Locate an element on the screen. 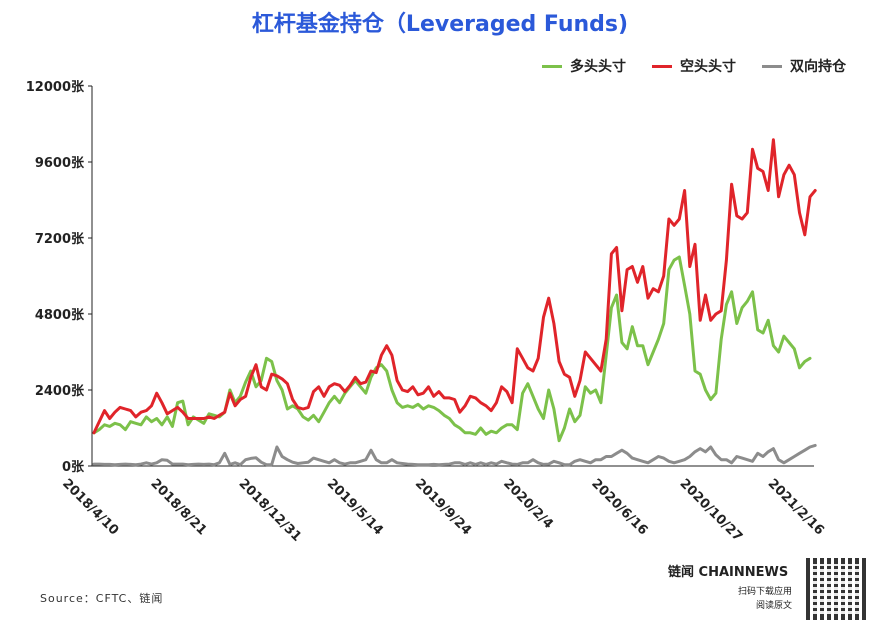  brand-caption: 扫码下载应用 阅读原文 is located at coordinates (760, 599).